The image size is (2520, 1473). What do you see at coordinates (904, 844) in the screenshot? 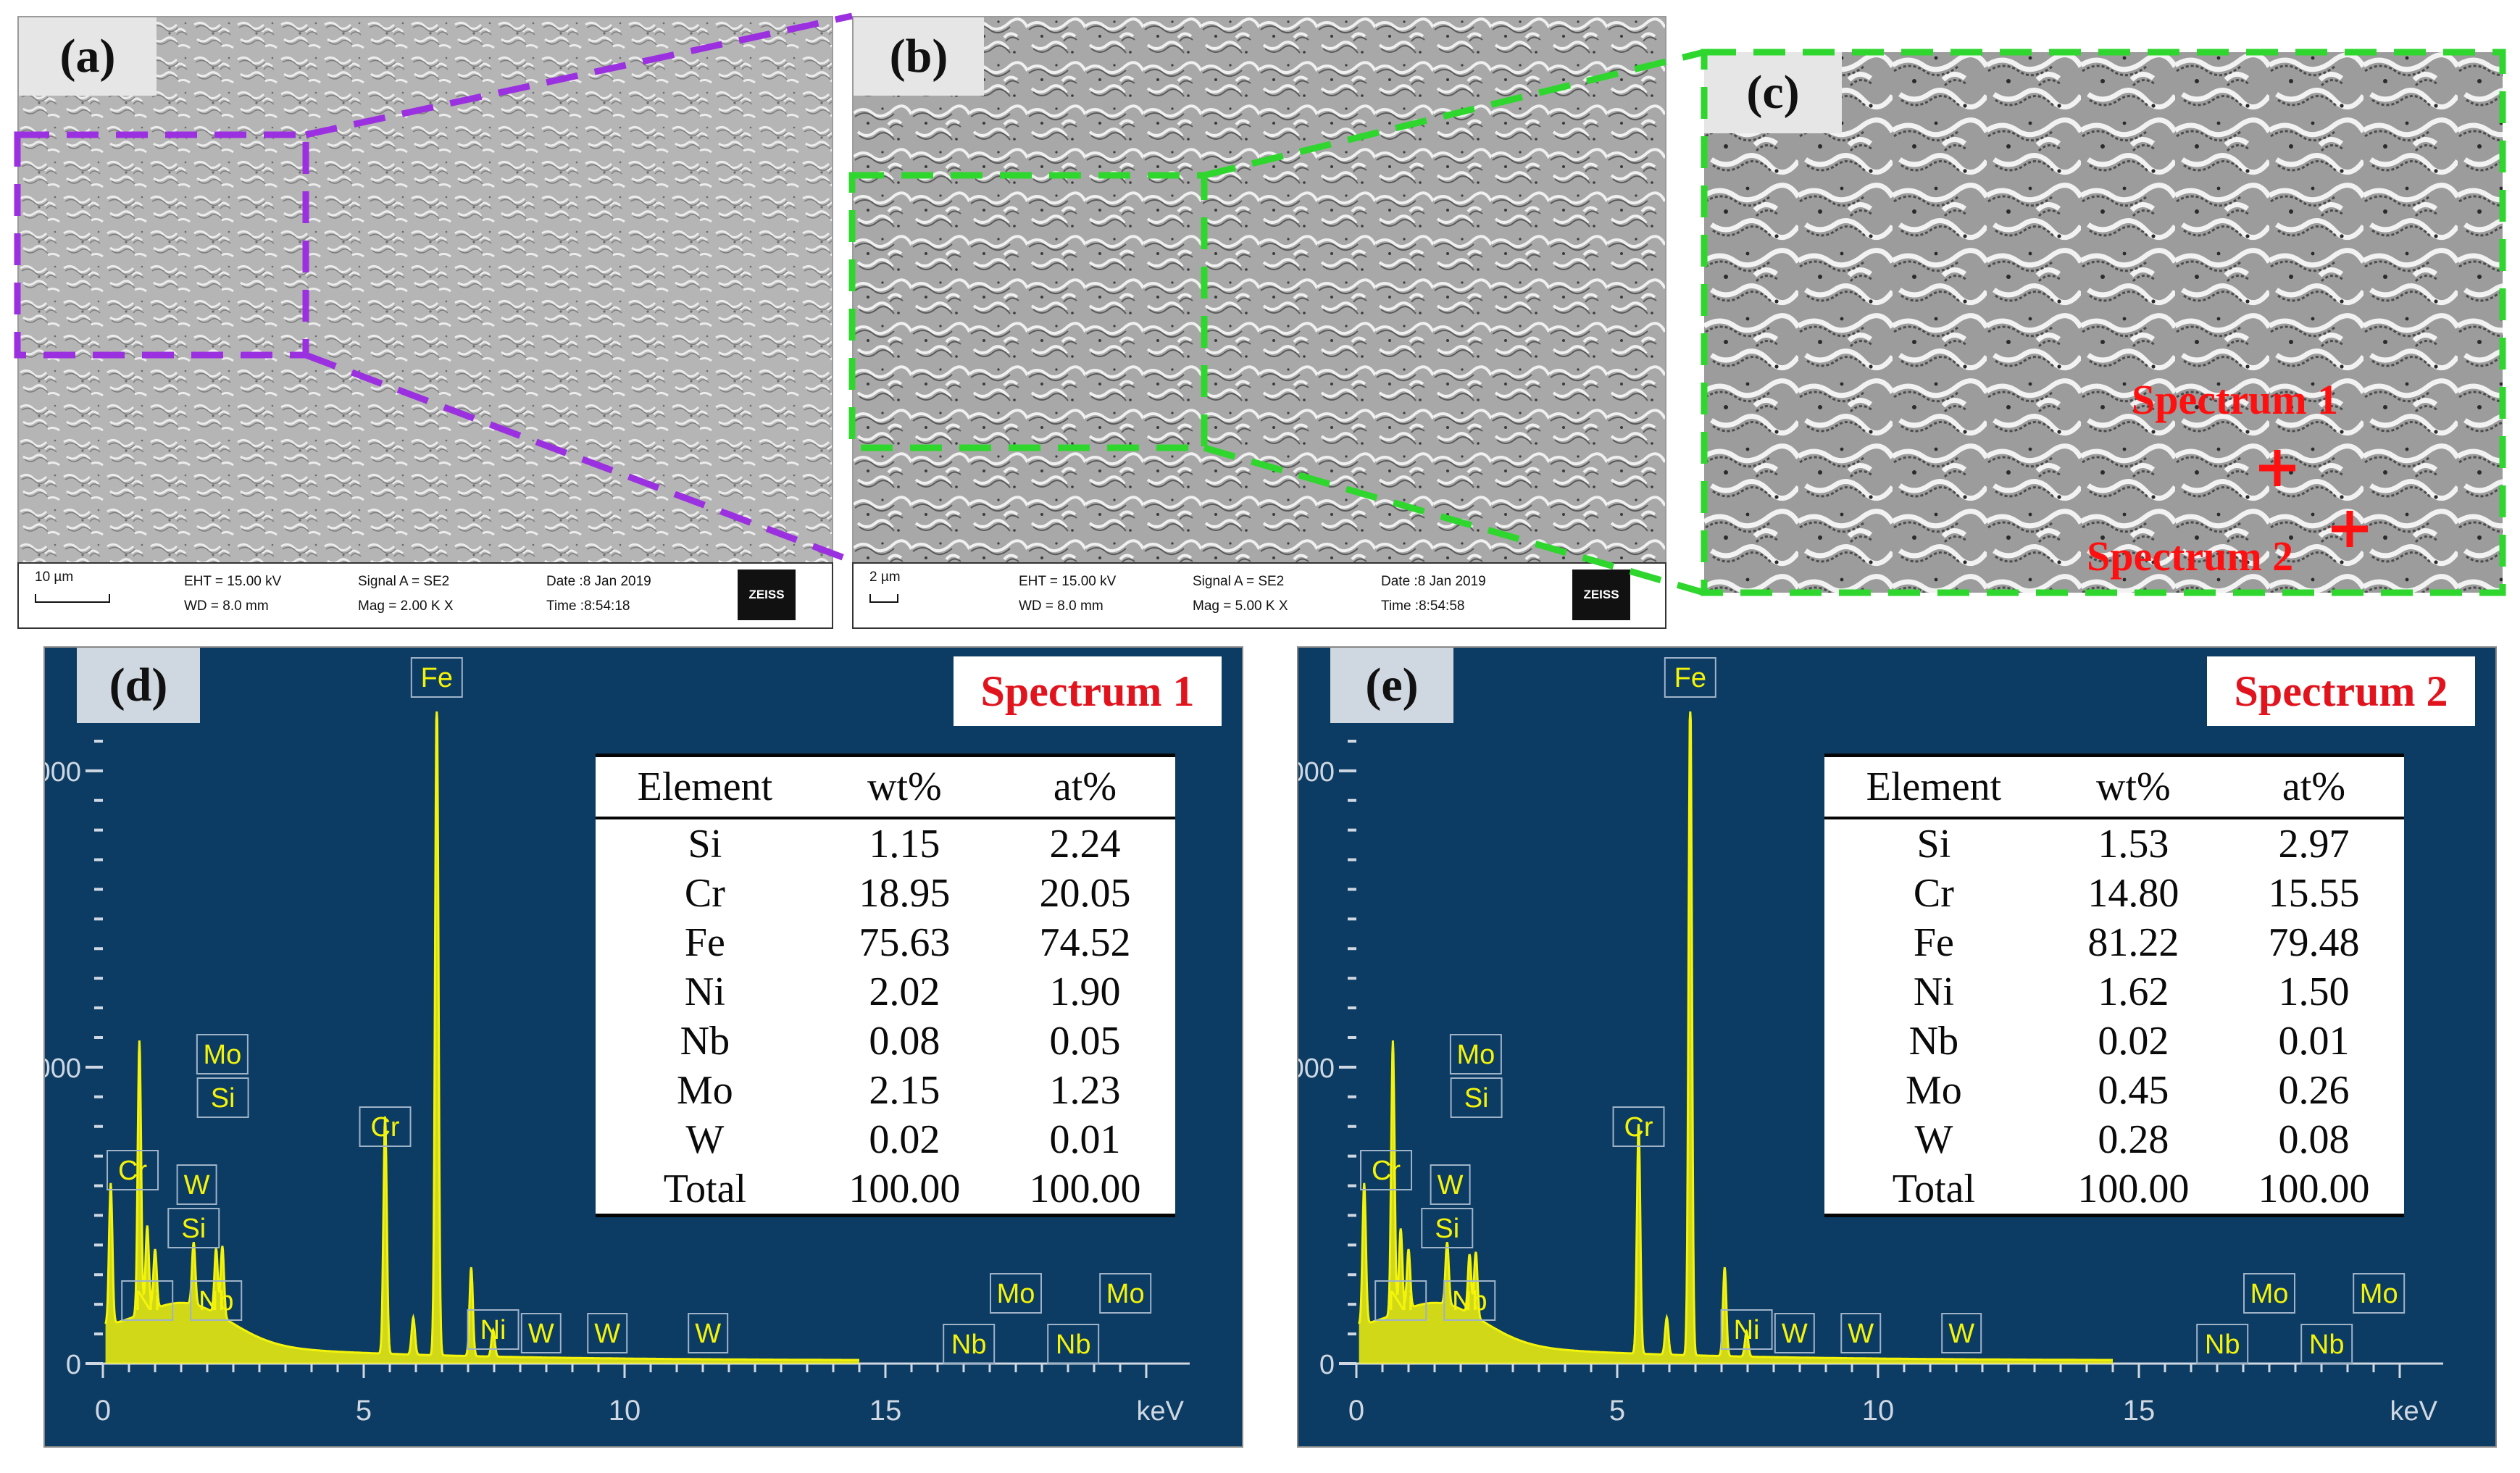
I see `table-cell: 1.15` at bounding box center [904, 844].